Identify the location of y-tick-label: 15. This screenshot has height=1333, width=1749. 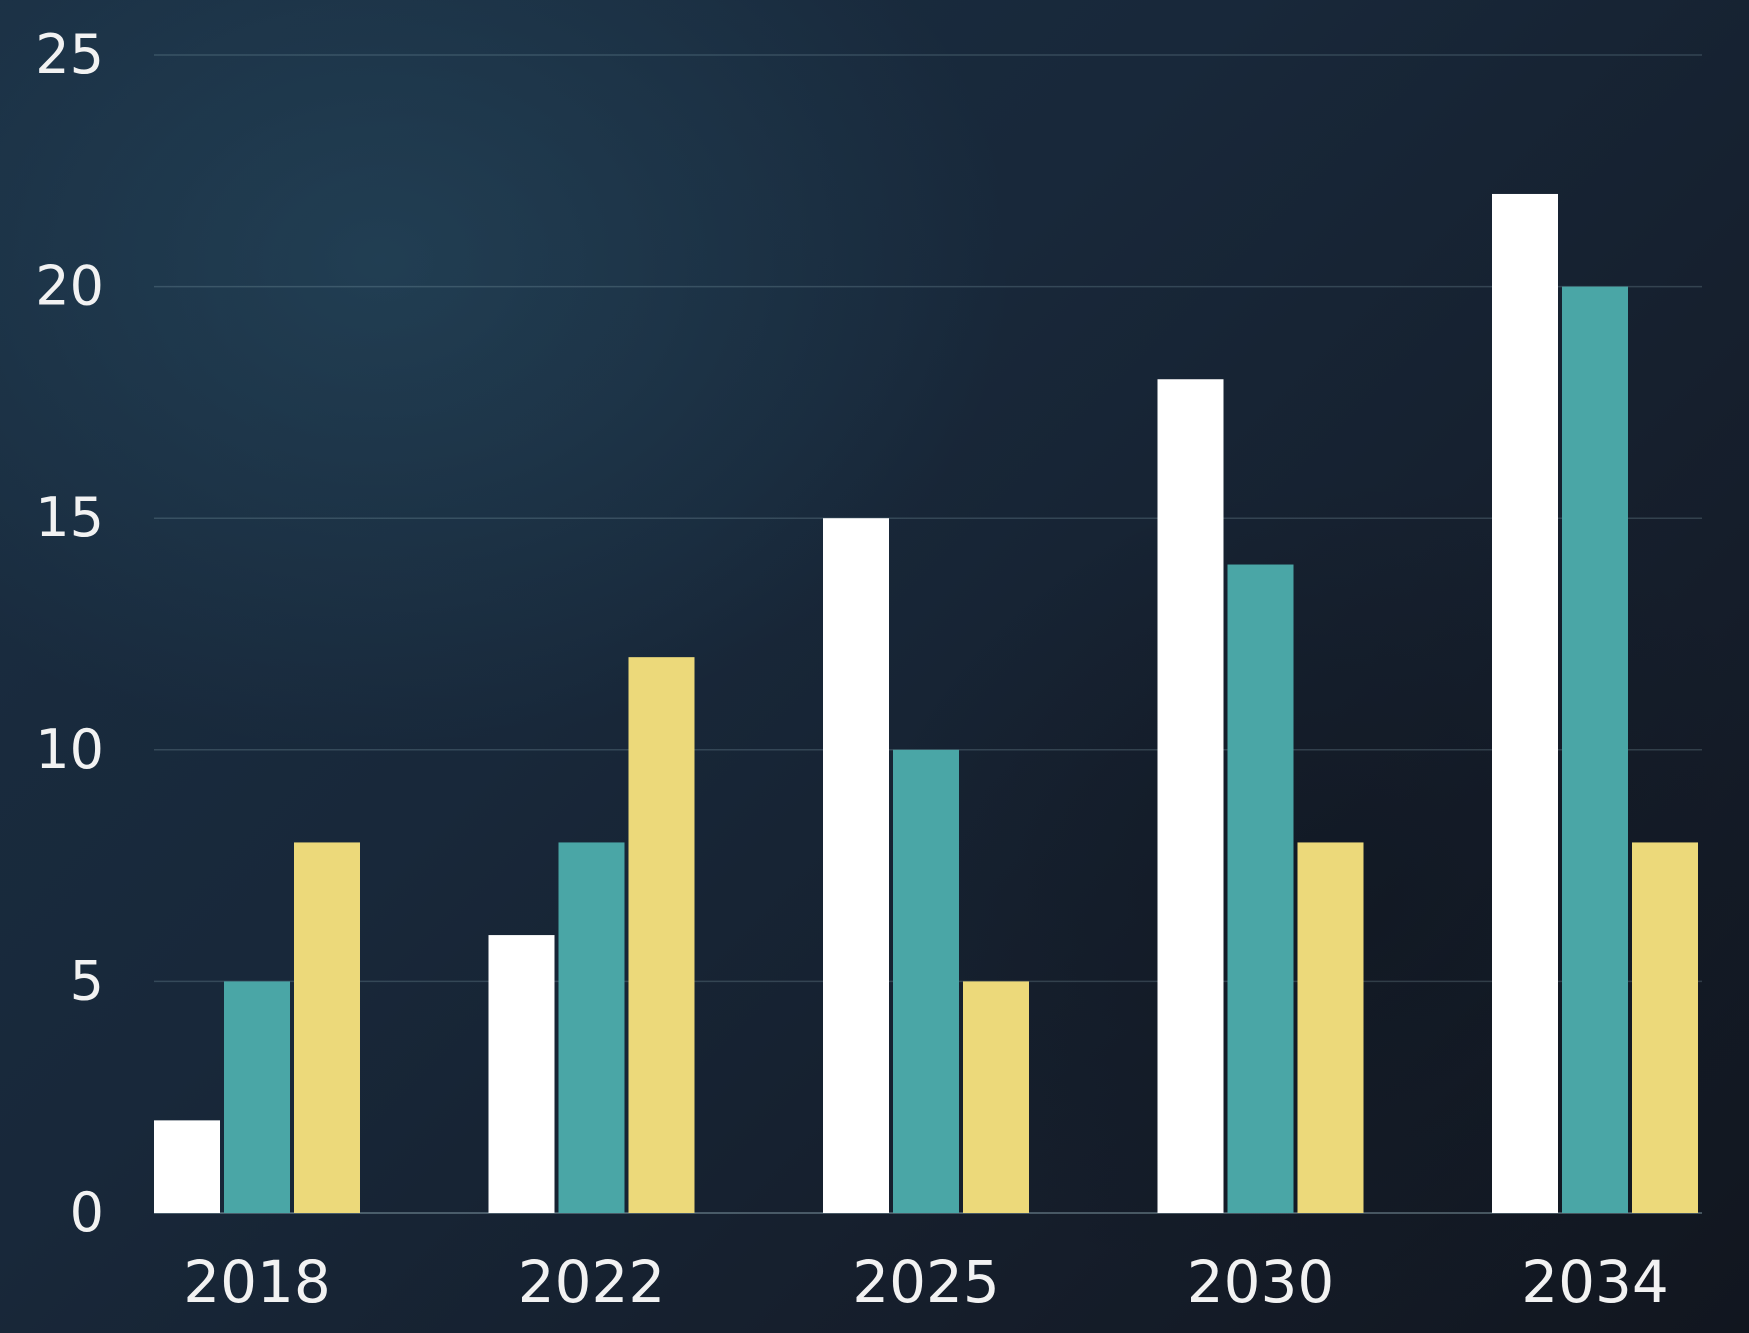
(69, 517).